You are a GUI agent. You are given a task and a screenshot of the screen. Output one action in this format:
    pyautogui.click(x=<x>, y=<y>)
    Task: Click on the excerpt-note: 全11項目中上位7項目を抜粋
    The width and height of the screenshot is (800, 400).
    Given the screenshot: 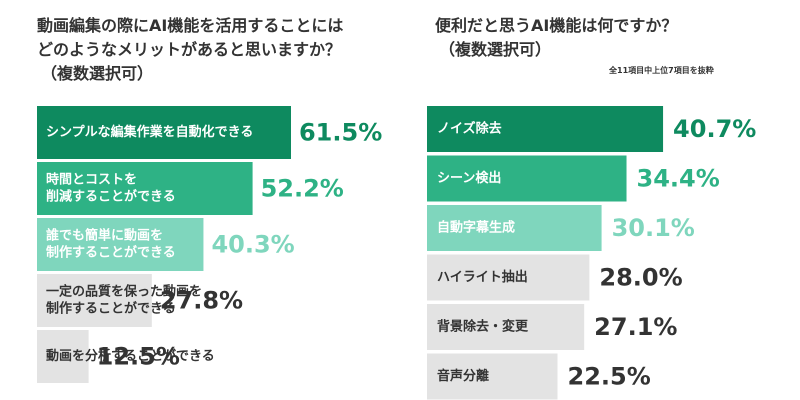 What is the action you would take?
    pyautogui.click(x=661, y=70)
    